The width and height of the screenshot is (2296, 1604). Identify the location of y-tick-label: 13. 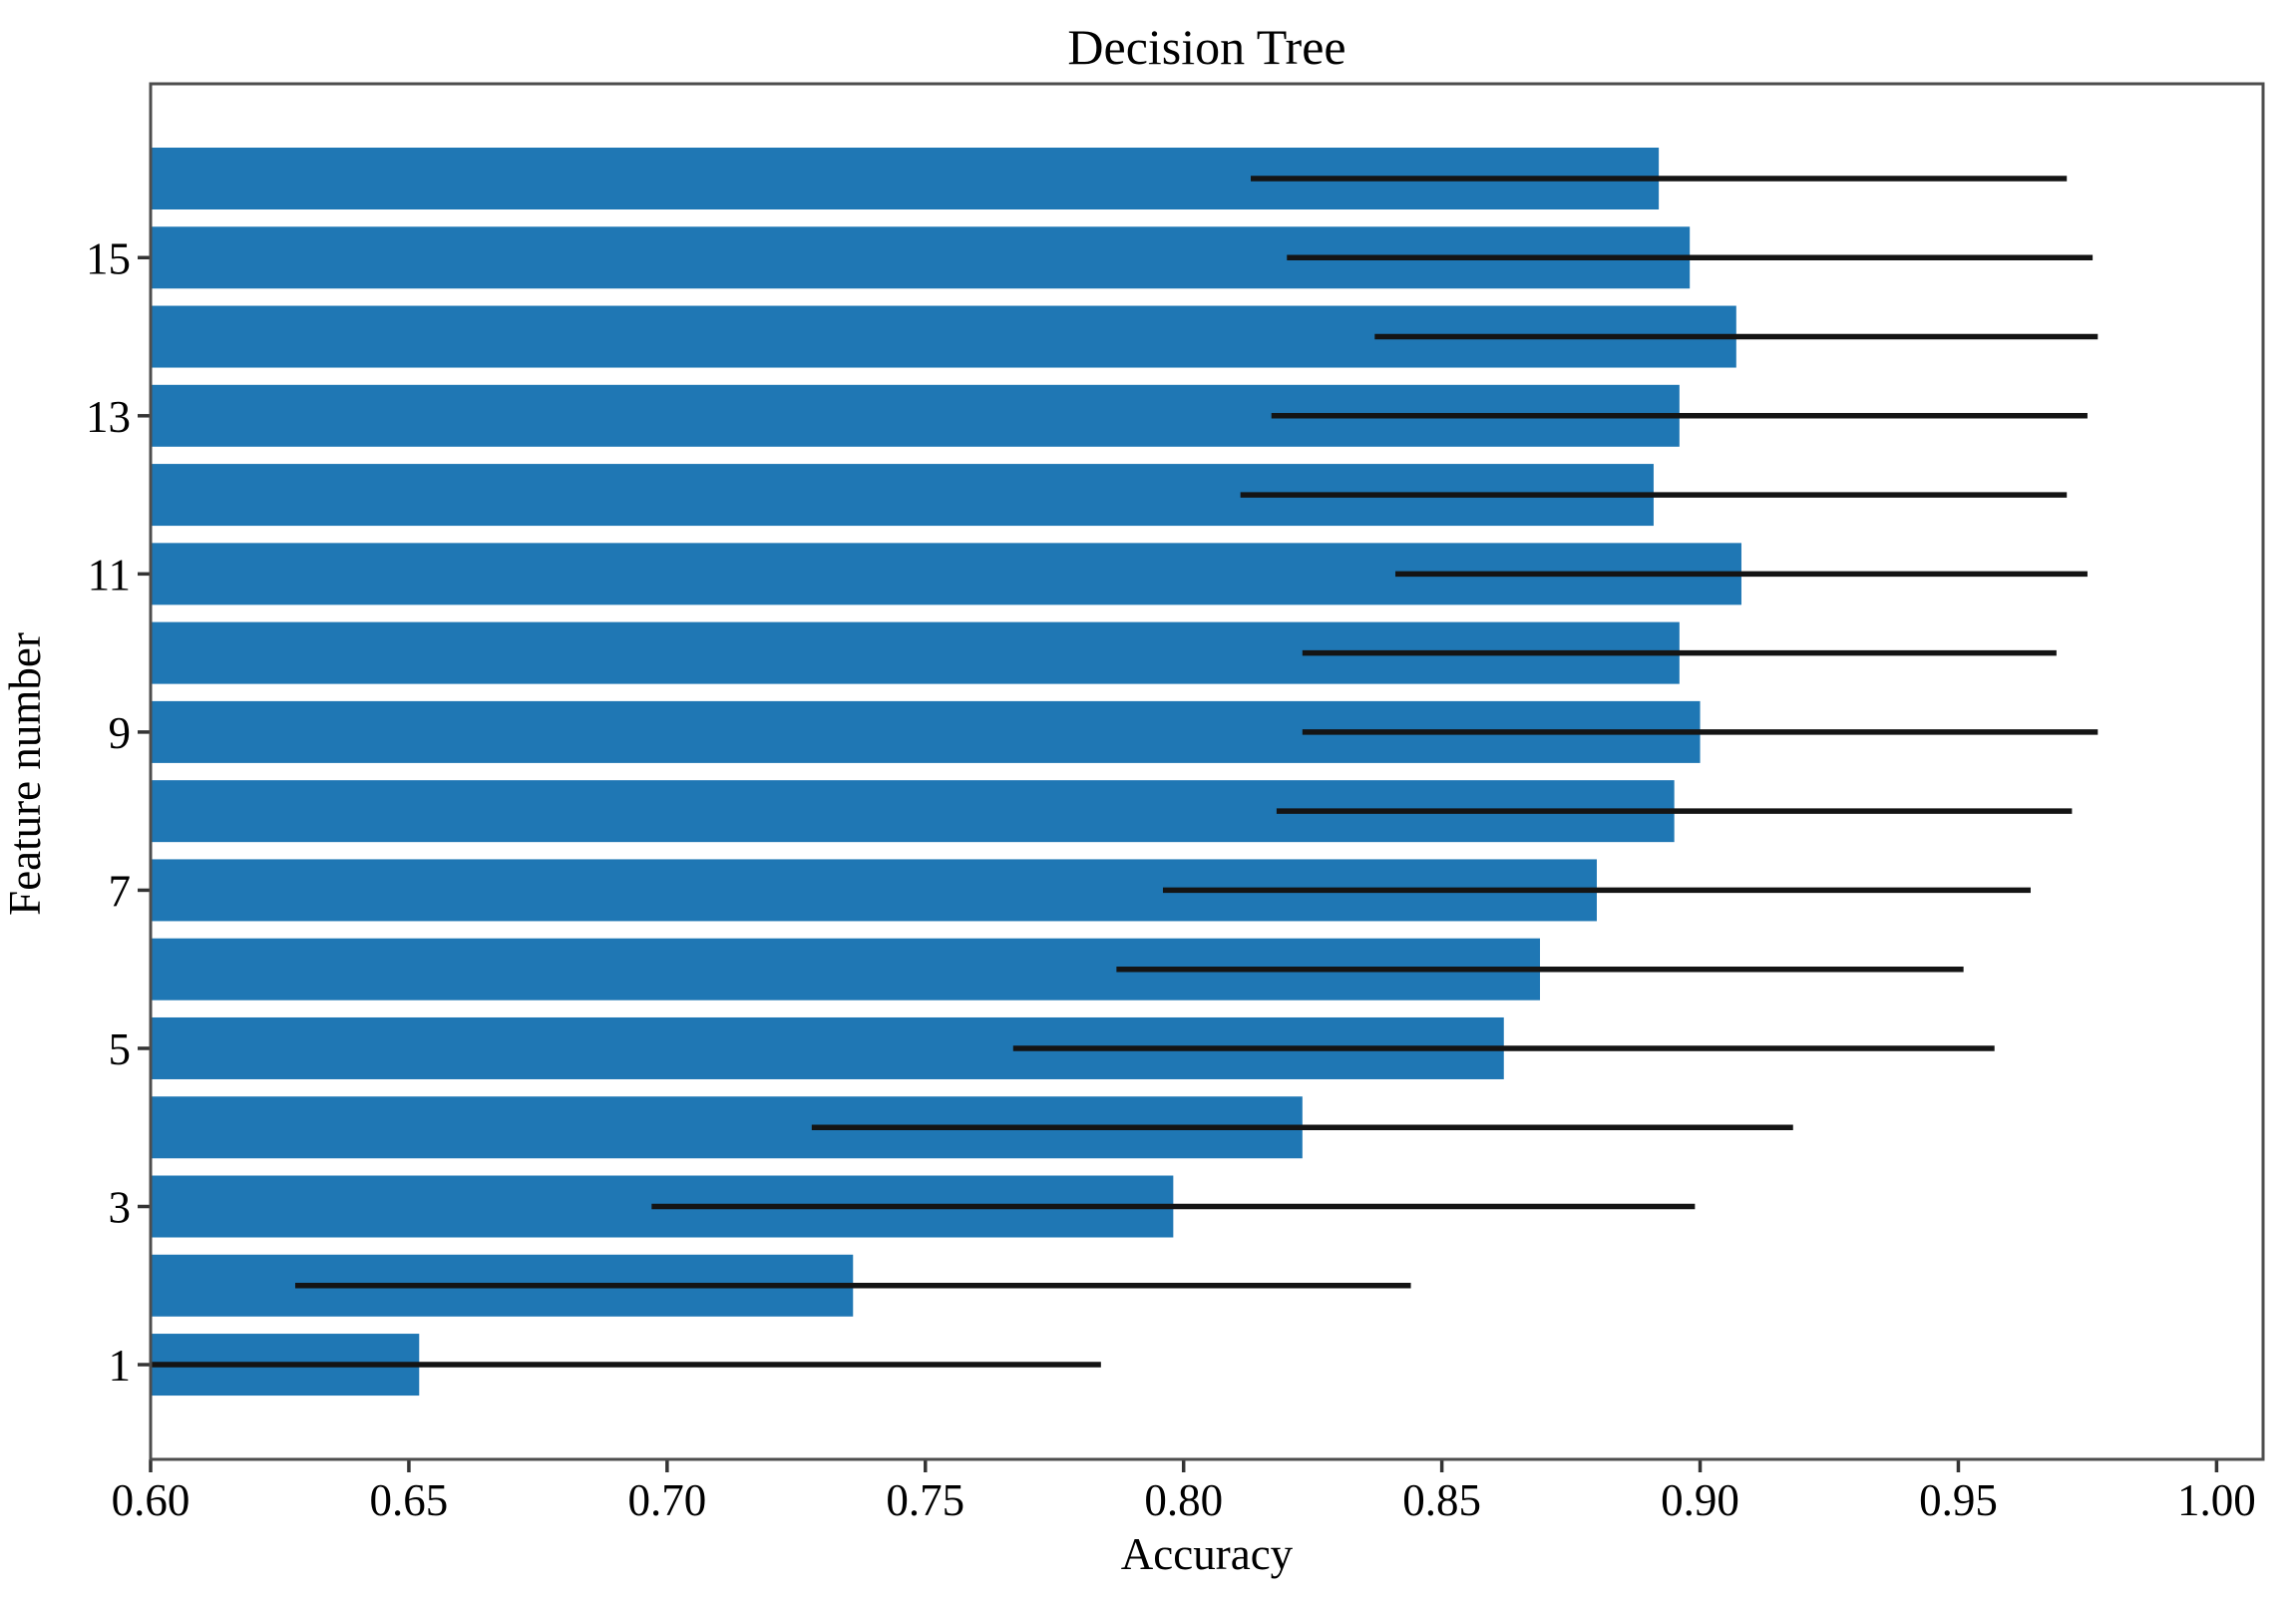
(108, 417).